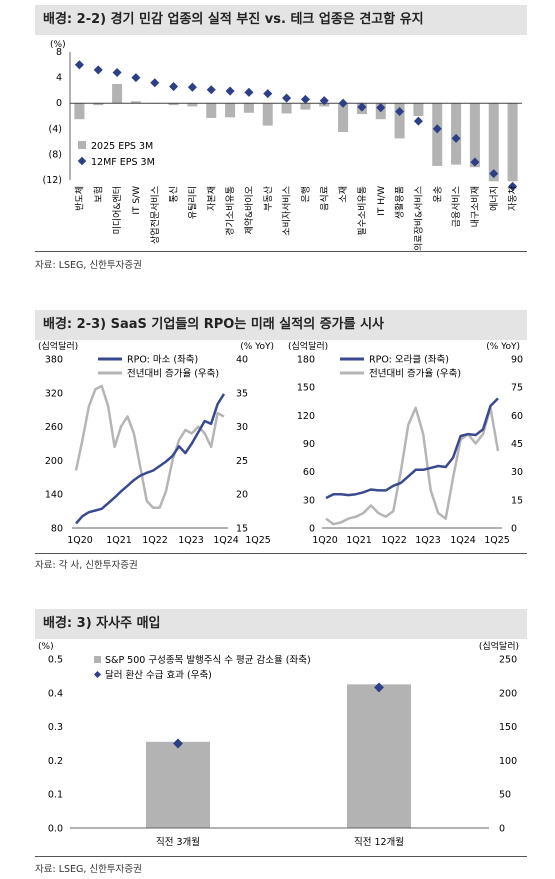  What do you see at coordinates (400, 202) in the screenshot?
I see `x-category-label: 생활용품` at bounding box center [400, 202].